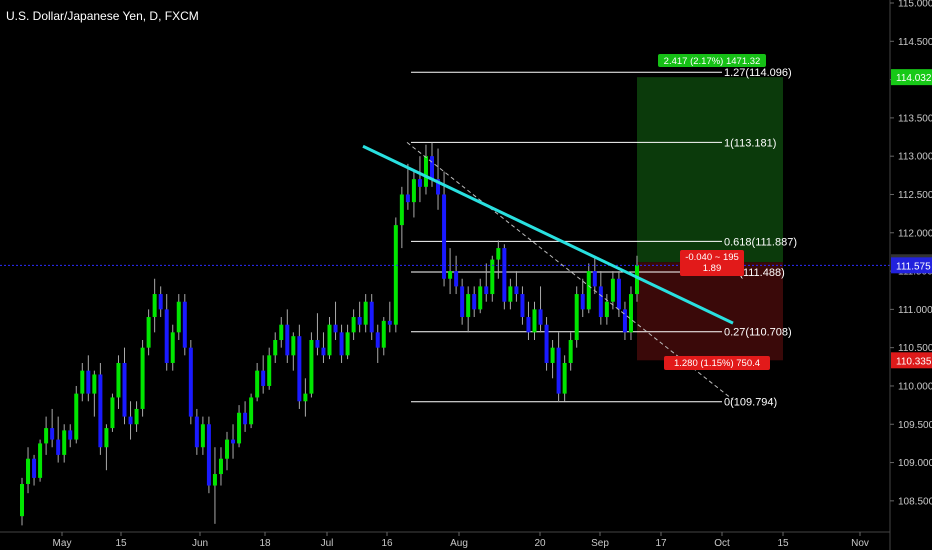  I want to click on time-tick-label: Oct, so click(722, 543).